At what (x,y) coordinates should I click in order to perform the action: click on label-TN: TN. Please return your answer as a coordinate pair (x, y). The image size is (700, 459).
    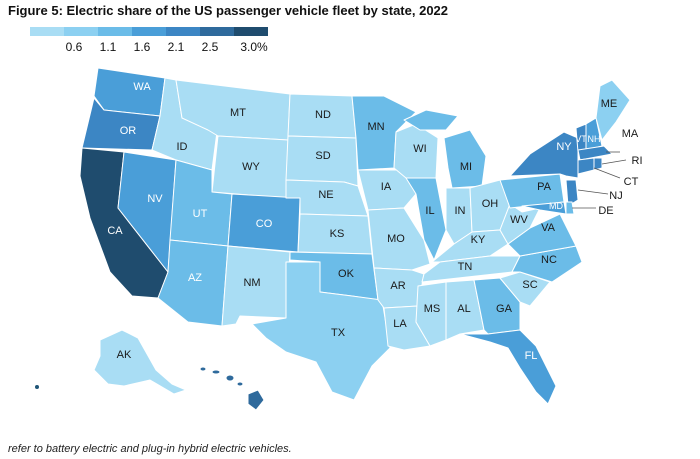
    Looking at the image, I should click on (465, 267).